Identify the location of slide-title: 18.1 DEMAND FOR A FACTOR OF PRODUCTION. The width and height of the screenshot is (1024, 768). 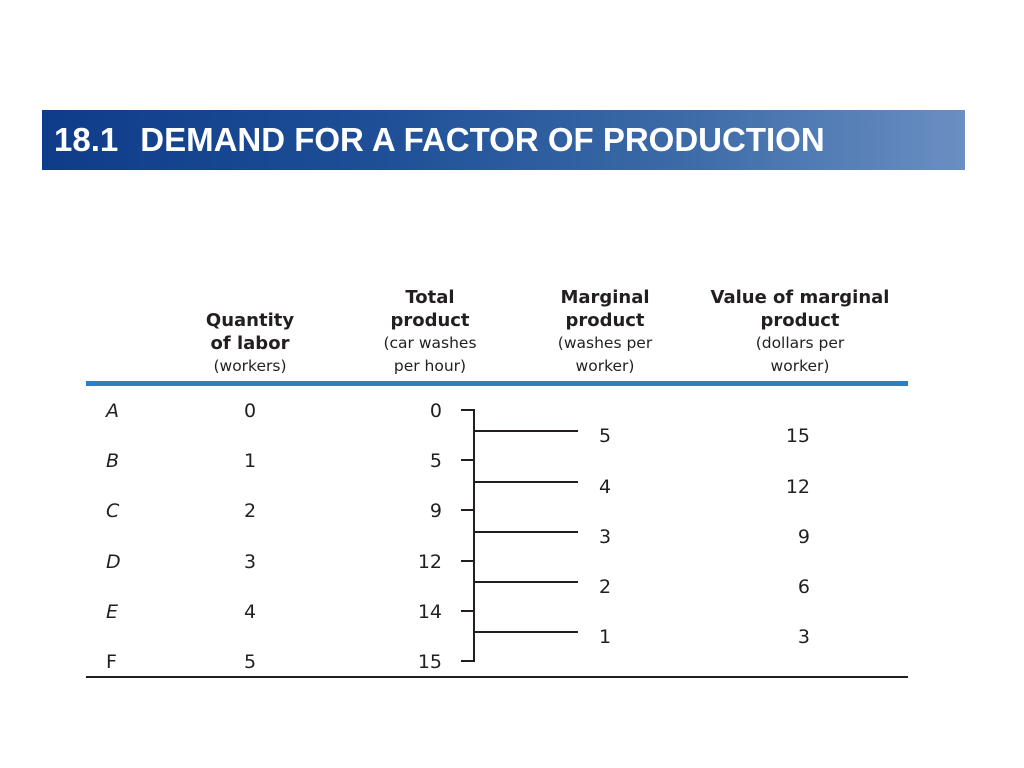
(439, 140).